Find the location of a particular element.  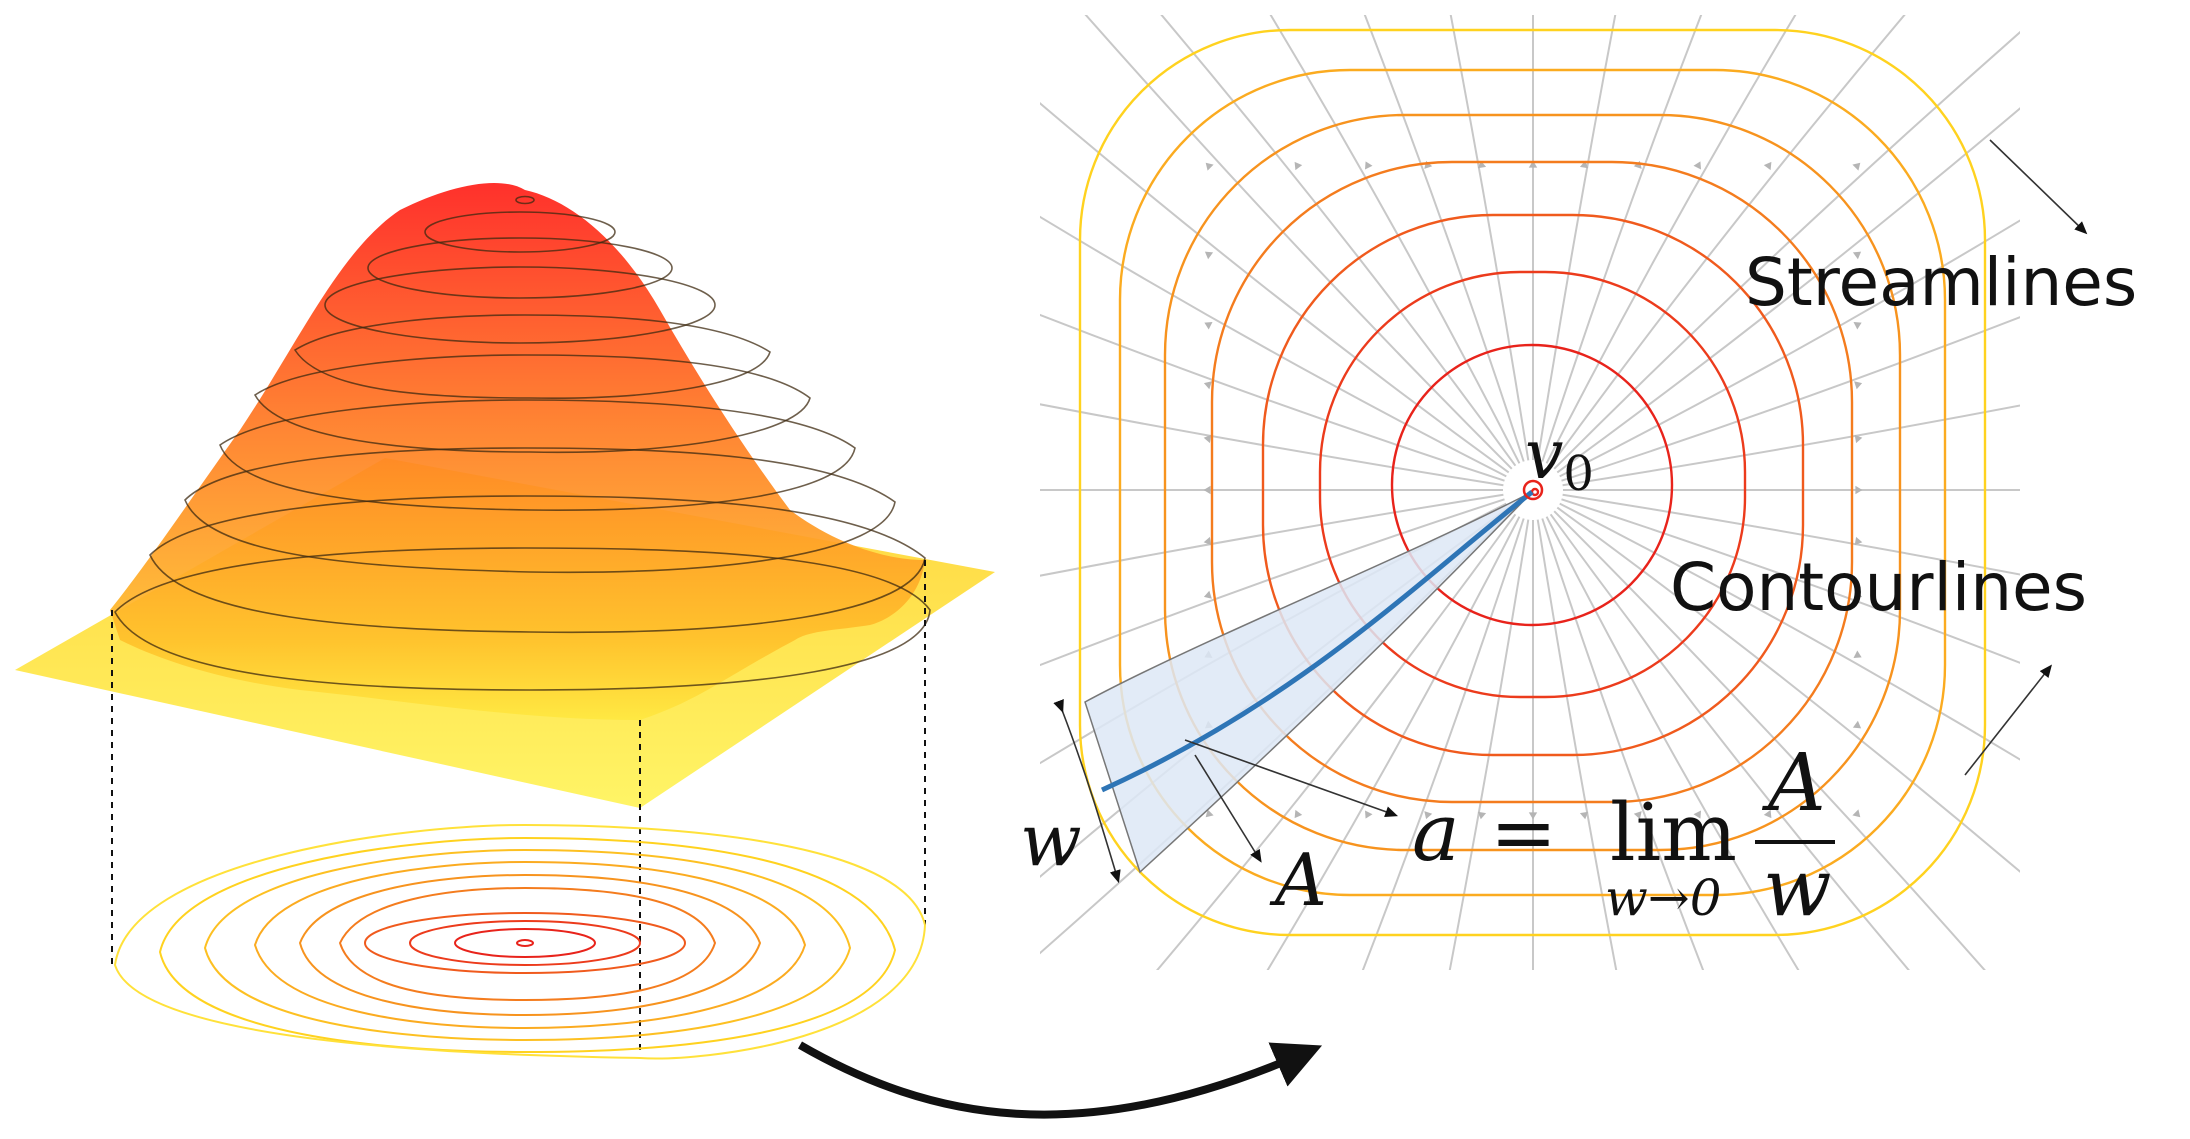

area-label: A is located at coordinates (1298, 880).